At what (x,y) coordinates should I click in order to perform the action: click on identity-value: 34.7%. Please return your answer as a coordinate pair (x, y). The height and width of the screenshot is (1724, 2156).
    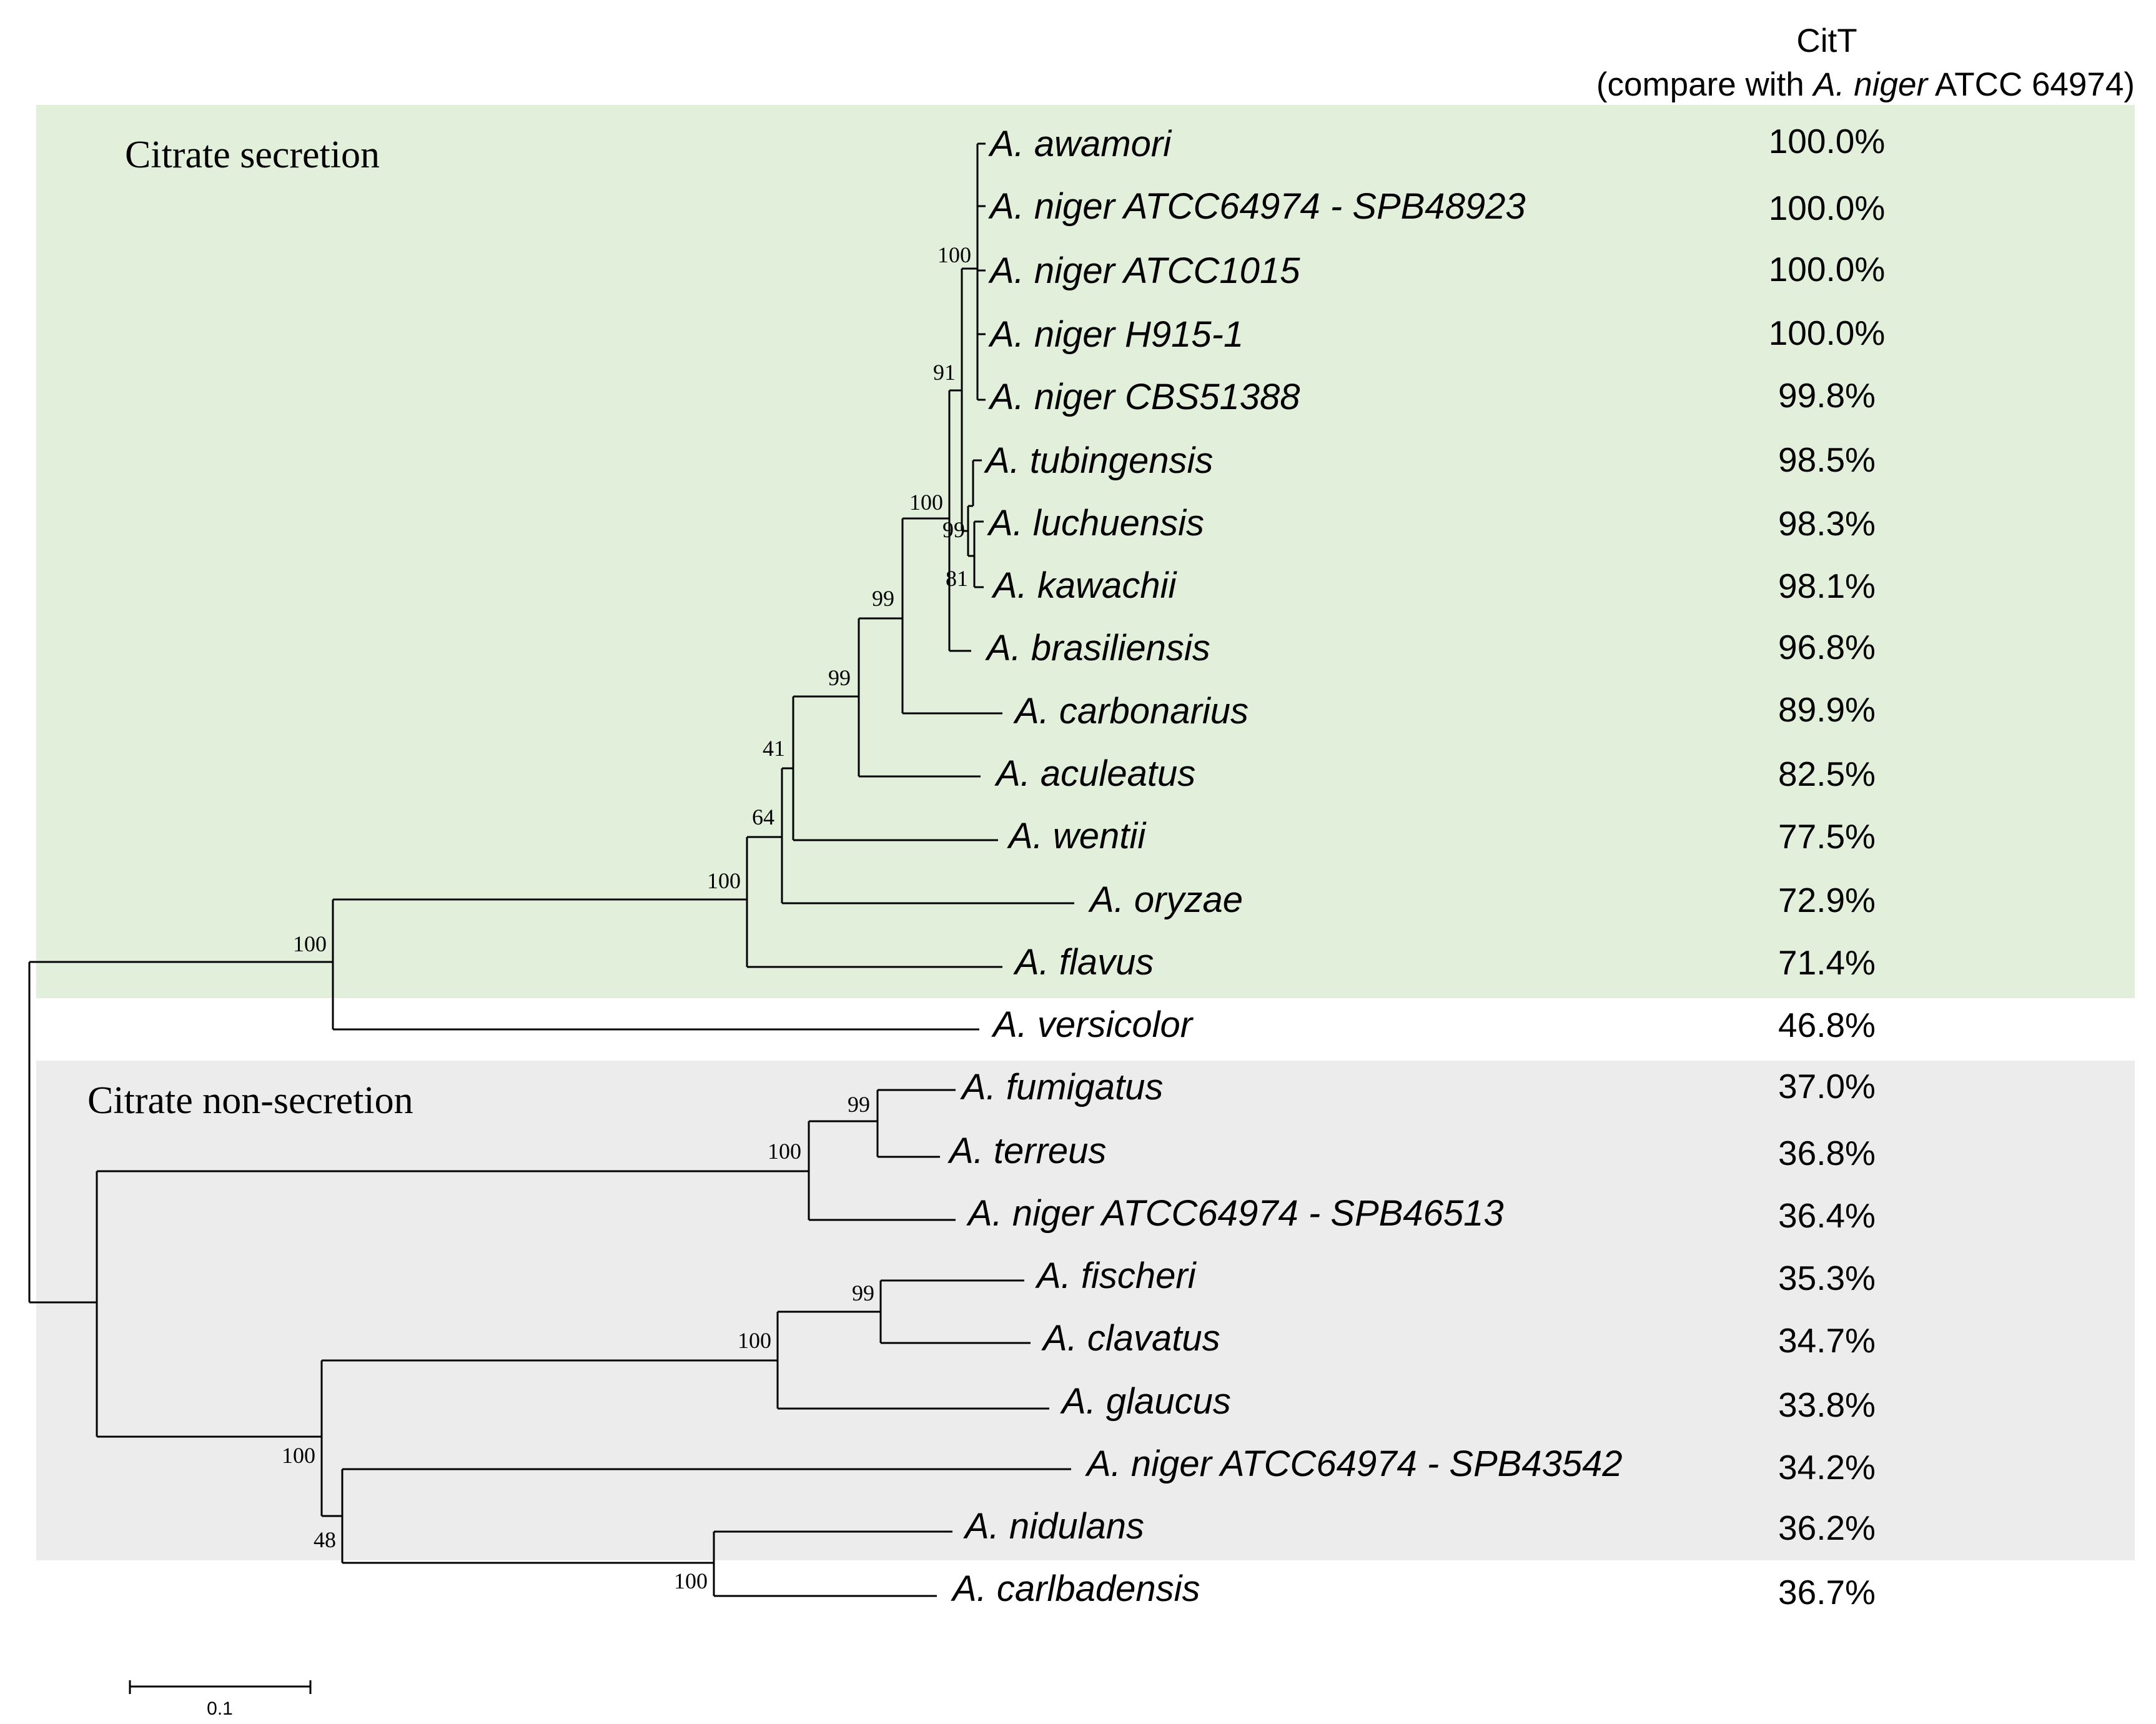
    Looking at the image, I should click on (1827, 1340).